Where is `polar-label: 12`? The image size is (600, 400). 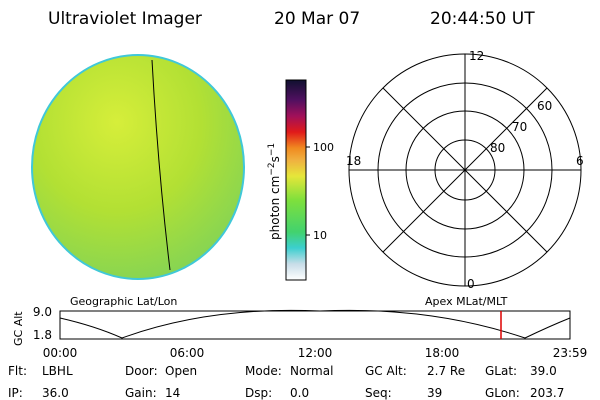 polar-label: 12 is located at coordinates (476, 56).